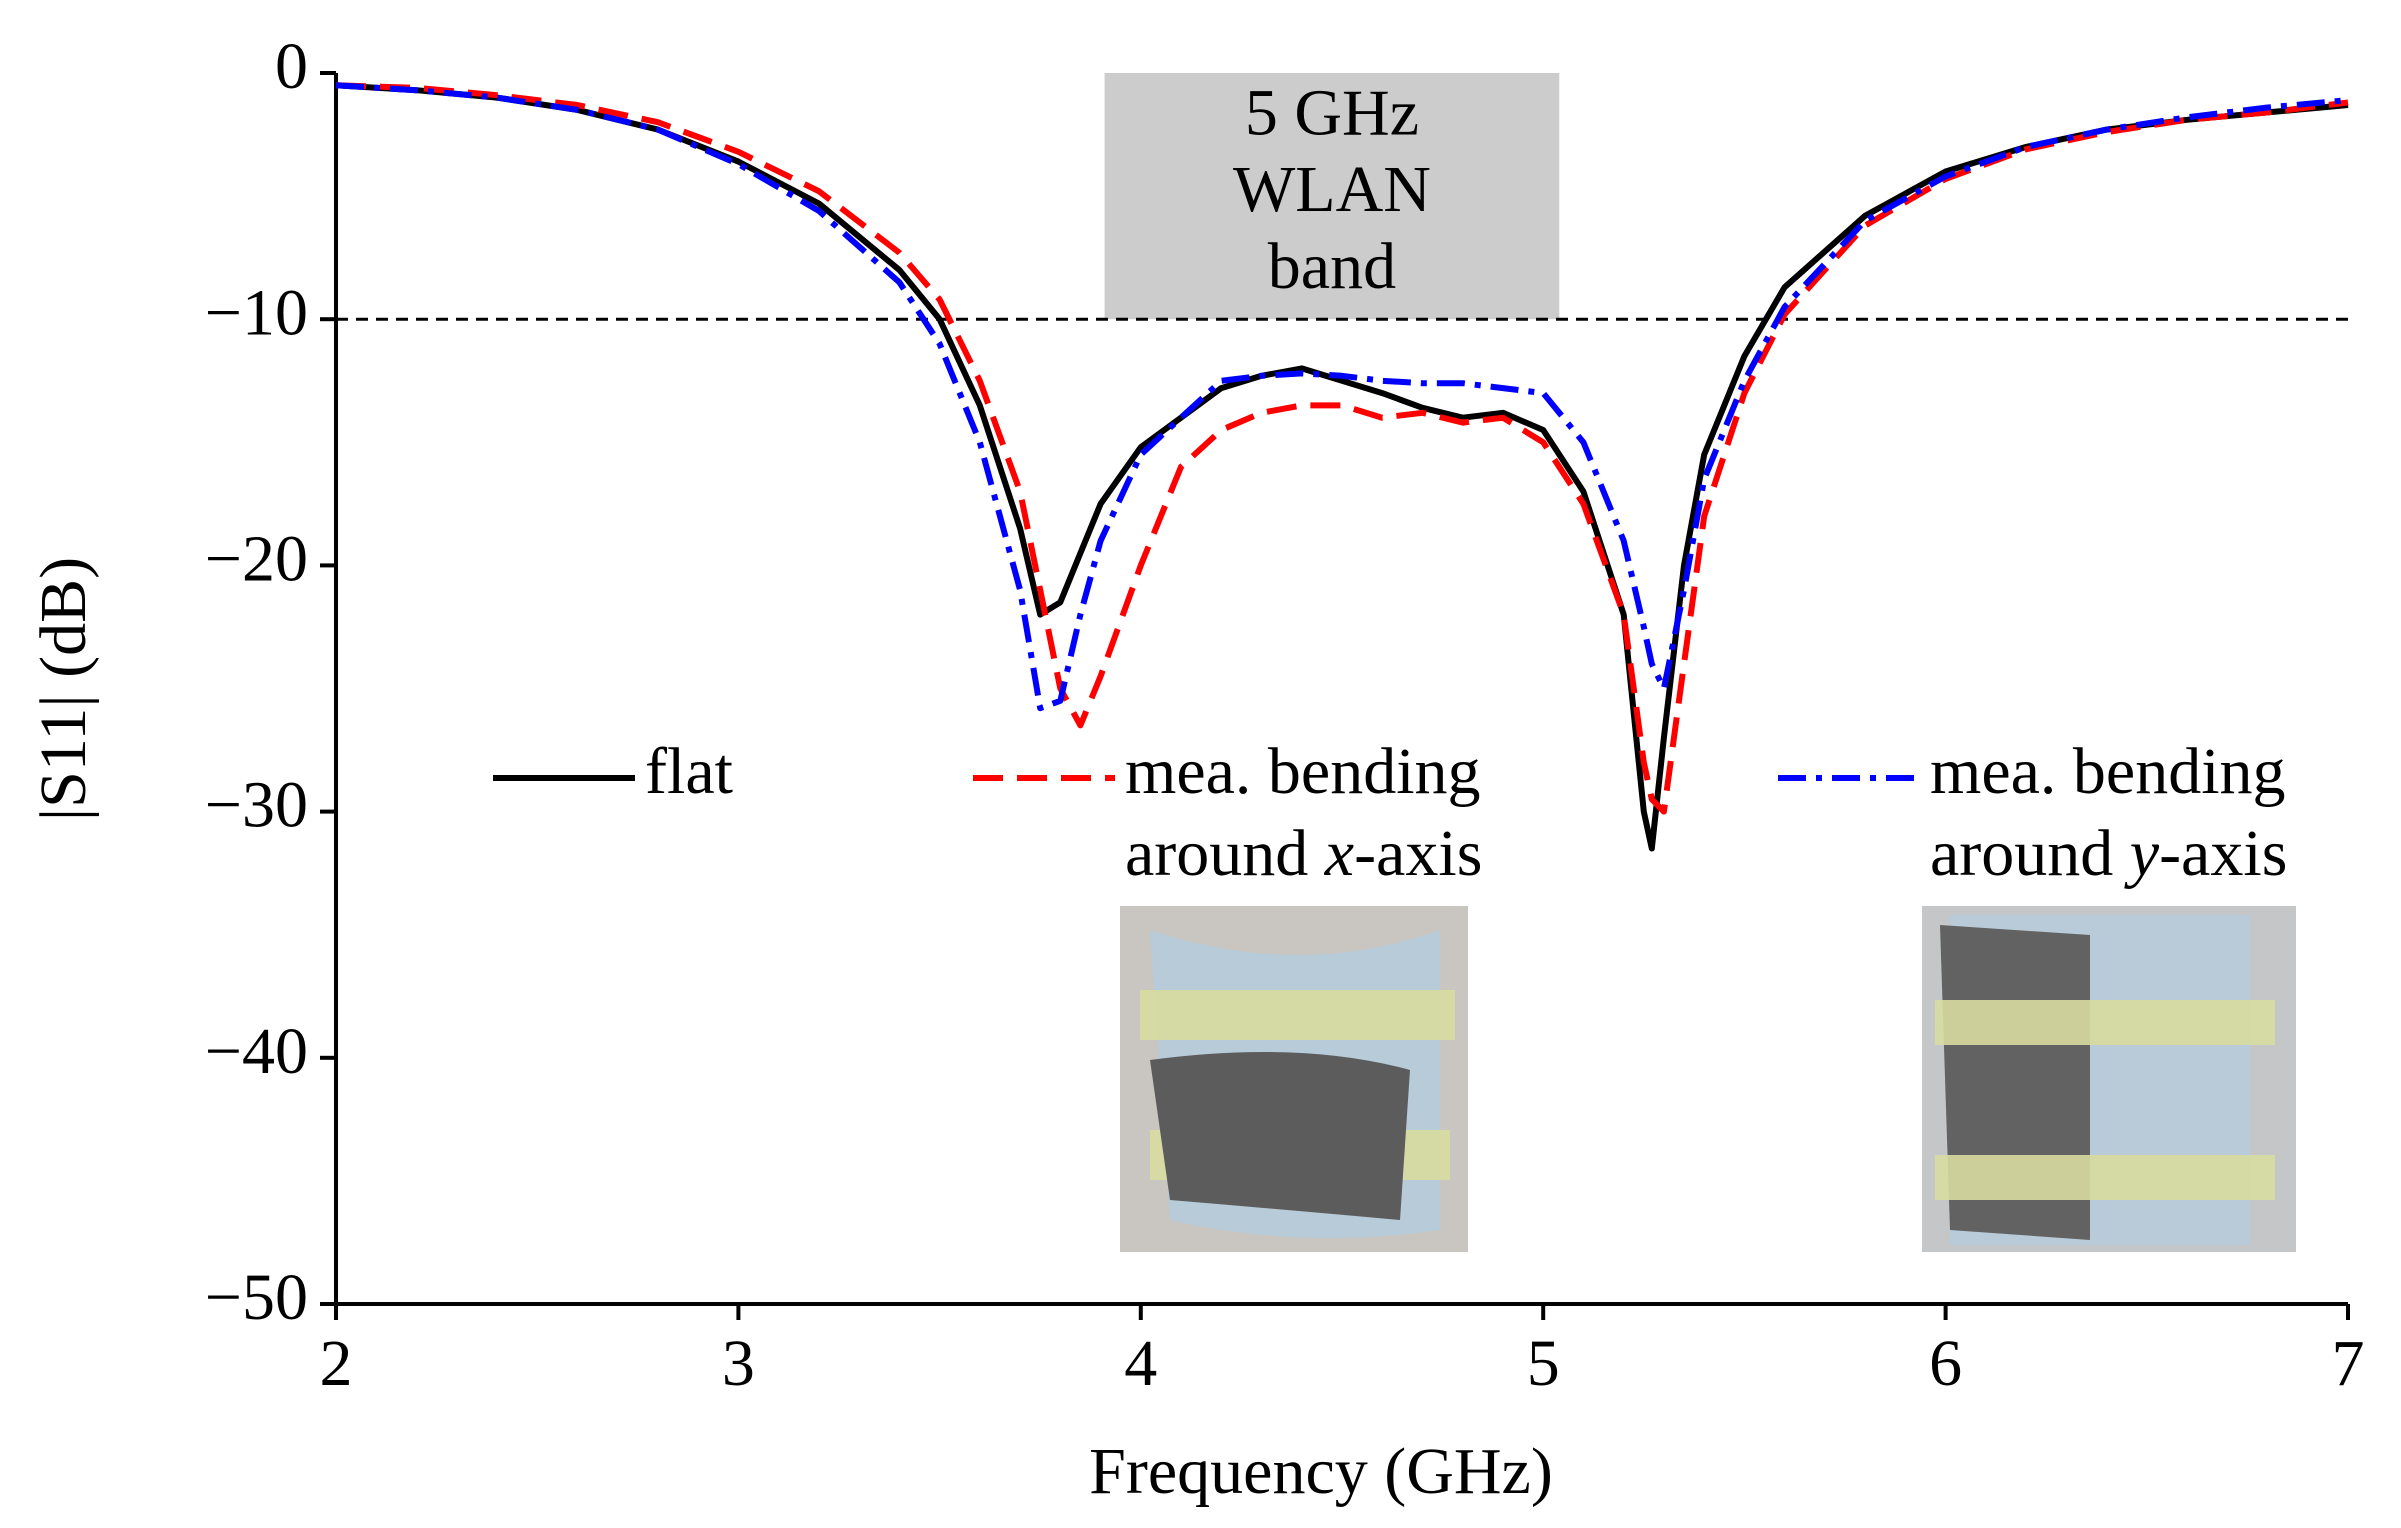 The image size is (2401, 1528). I want to click on photo-right, so click(2109, 1079).